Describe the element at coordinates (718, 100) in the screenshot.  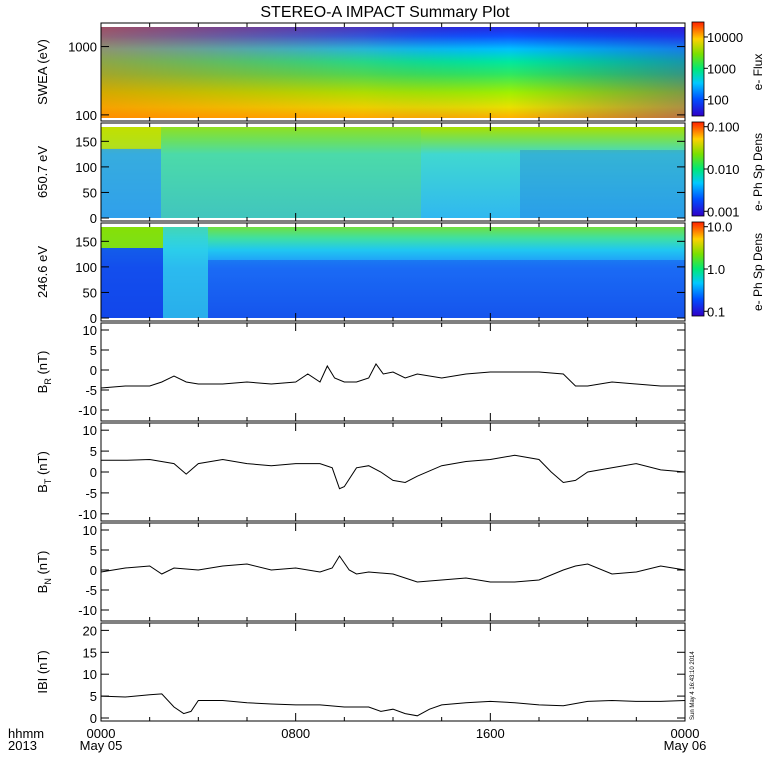
I see `colorbar-tick-label-0-0: 100` at that location.